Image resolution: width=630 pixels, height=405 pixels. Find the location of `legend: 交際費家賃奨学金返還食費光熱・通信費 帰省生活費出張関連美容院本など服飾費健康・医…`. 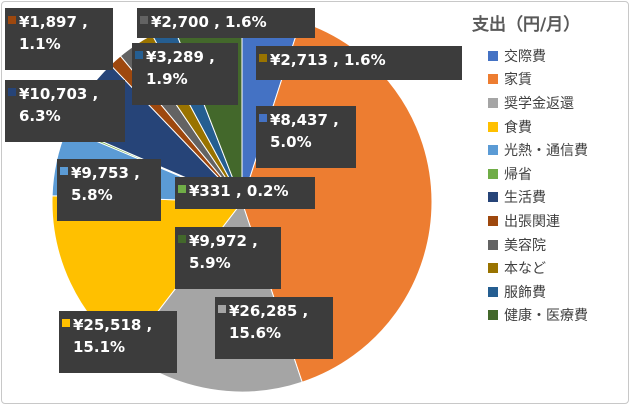

legend: 交際費家賃奨学金返還食費光熱・通信費 帰省生活費出張関連美容院本など服飾費健康・医… is located at coordinates (538, 185).